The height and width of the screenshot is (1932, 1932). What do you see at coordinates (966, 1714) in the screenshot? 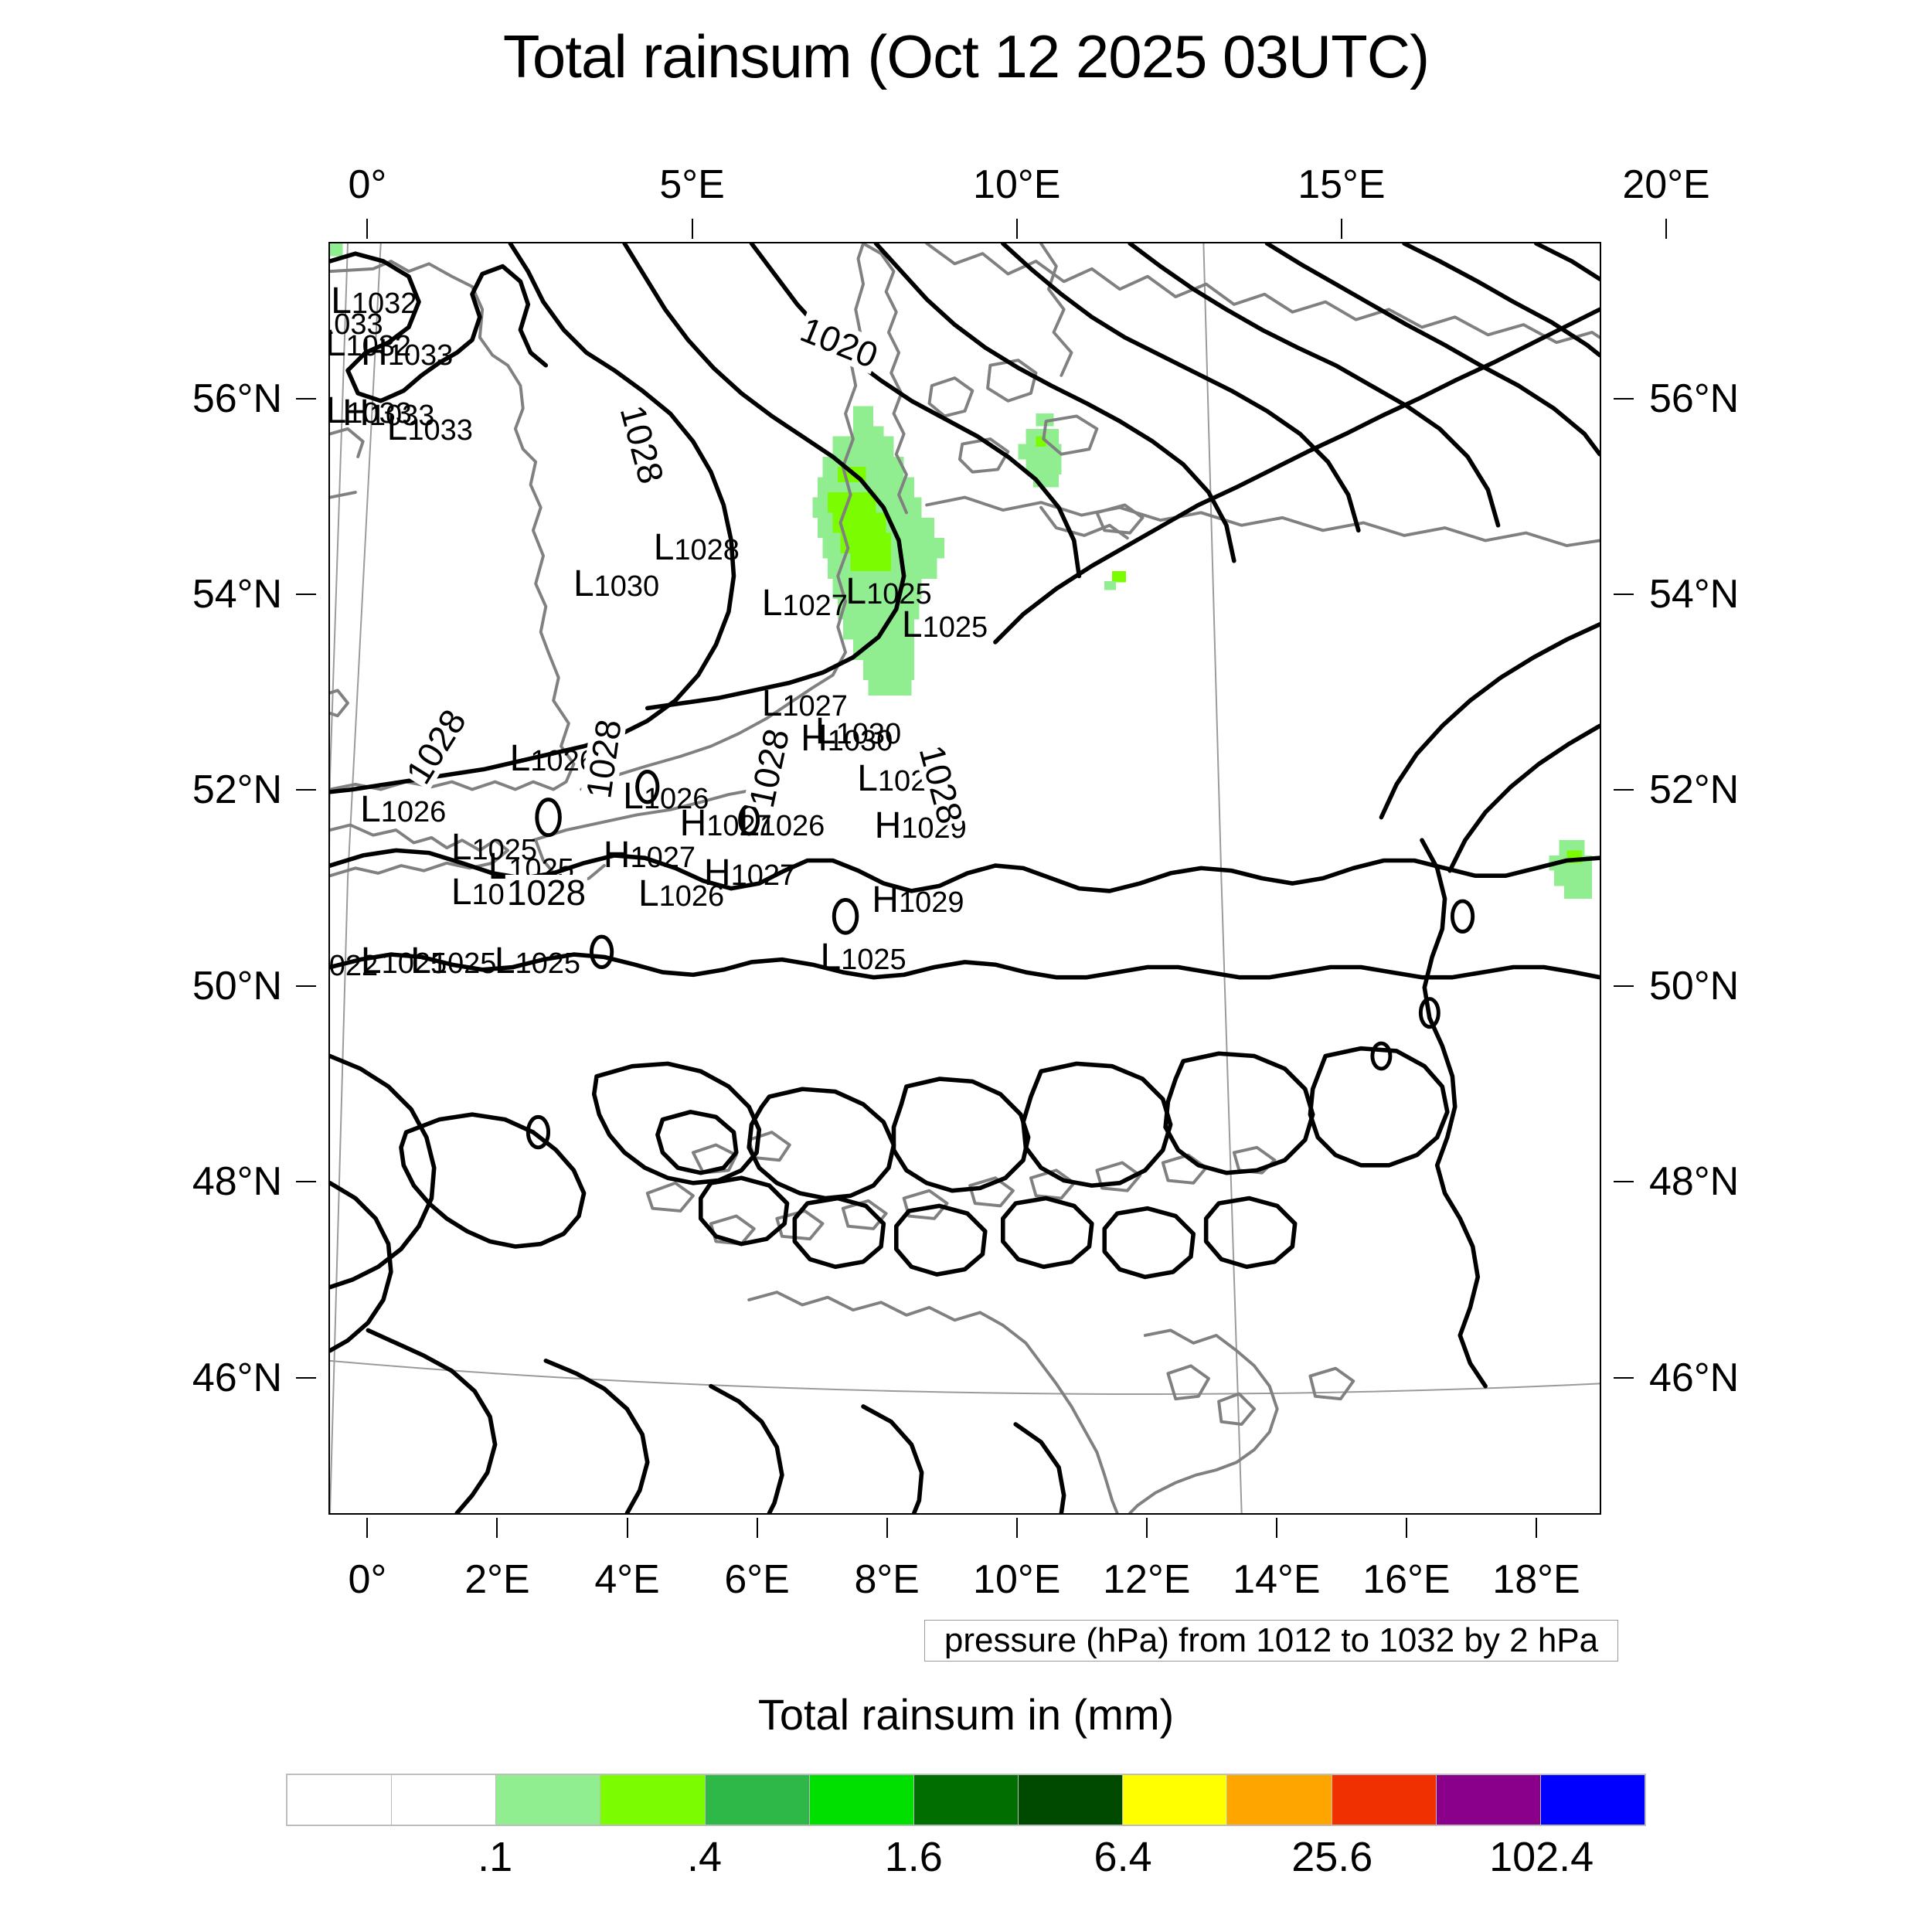
I see `colorbar-title: Total rainsum in (mm)` at bounding box center [966, 1714].